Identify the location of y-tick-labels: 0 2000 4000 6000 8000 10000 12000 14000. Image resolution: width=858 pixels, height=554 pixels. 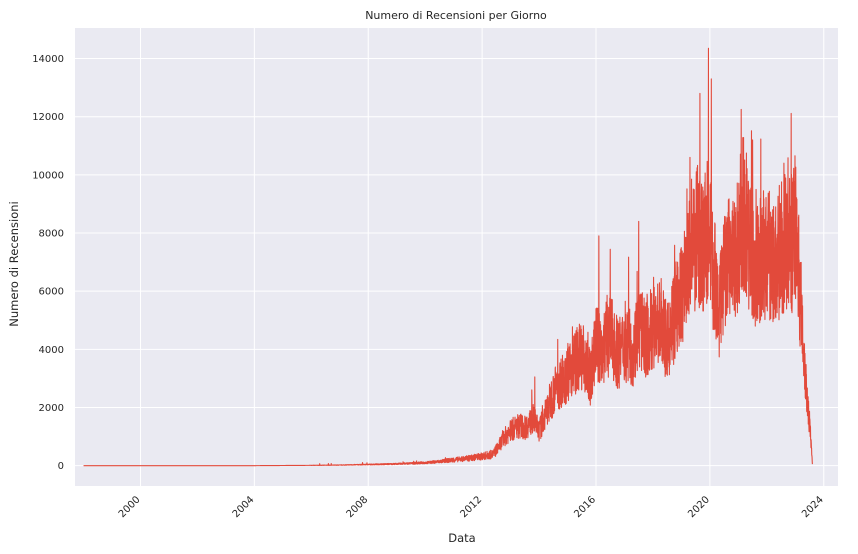
(48, 263).